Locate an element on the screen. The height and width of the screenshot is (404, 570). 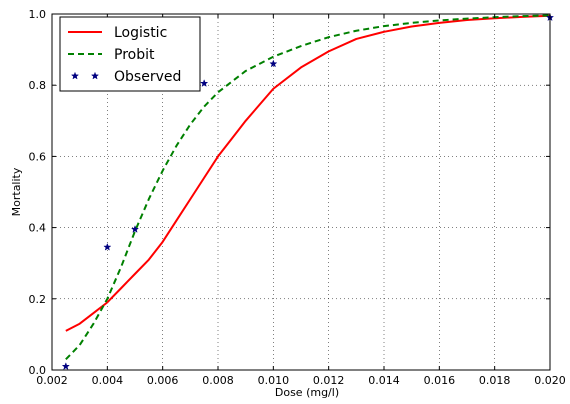
x-tick-label: 0.014 is located at coordinates (384, 380).